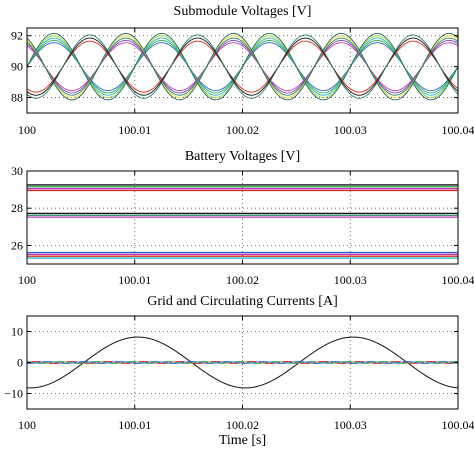 This screenshot has height=450, width=474. Describe the element at coordinates (13, 394) in the screenshot. I see `y-tick-label: −10` at that location.